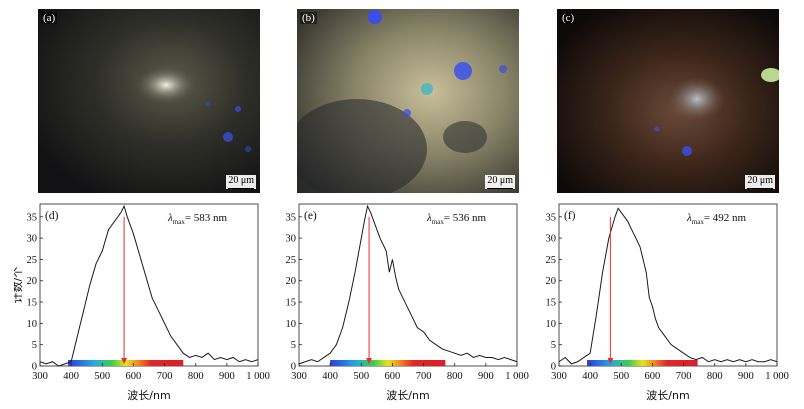 This screenshot has height=409, width=804. I want to click on panel-label: (c), so click(568, 18).